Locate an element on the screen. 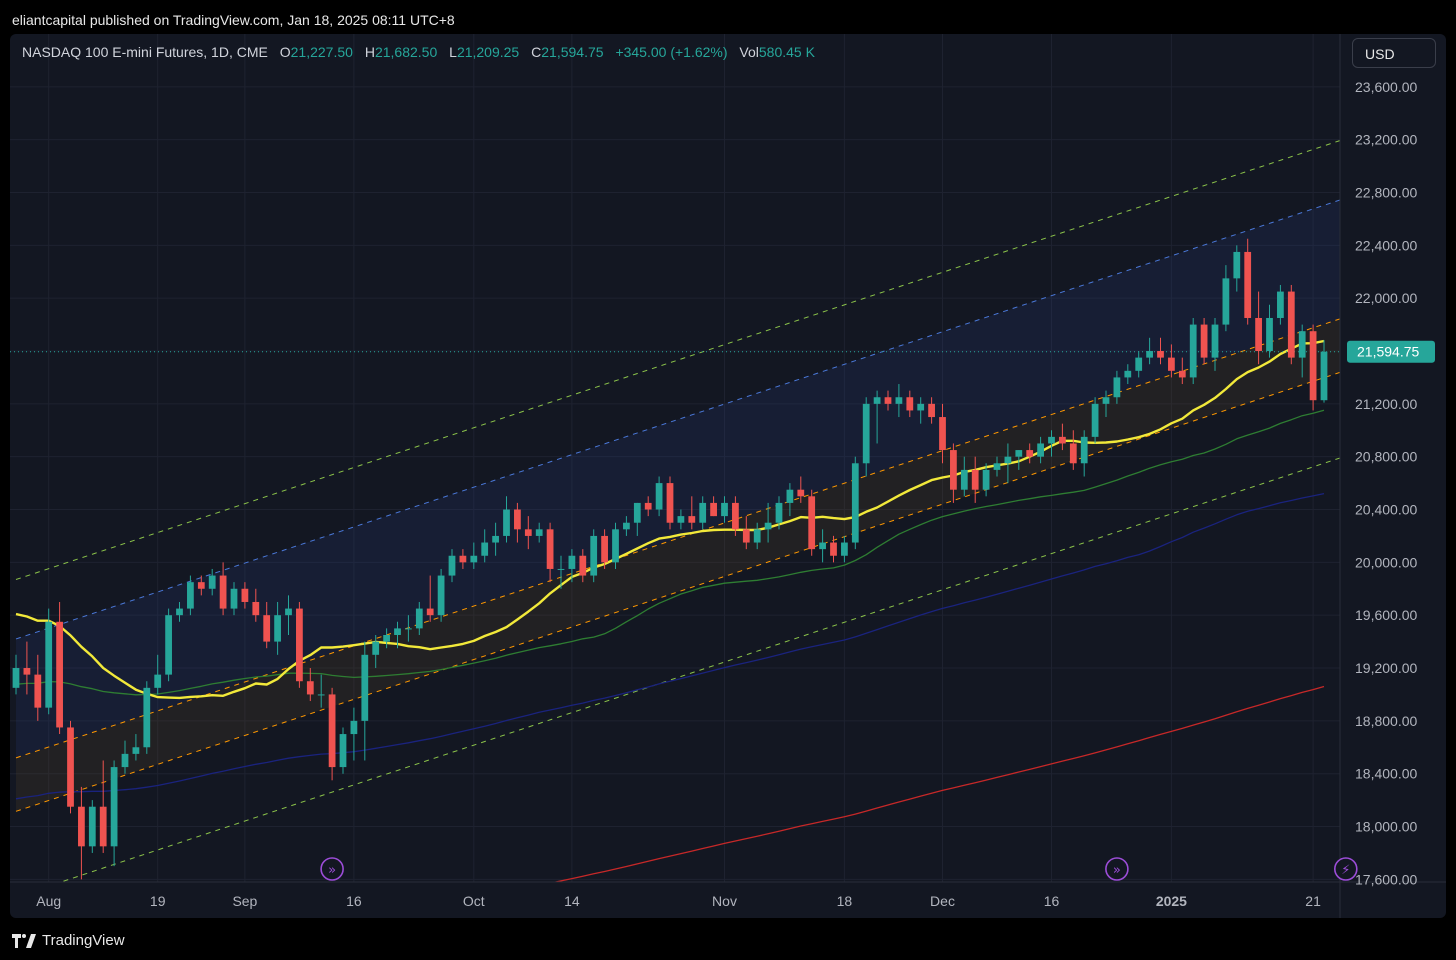  dividend-marker-2: » is located at coordinates (1117, 869).